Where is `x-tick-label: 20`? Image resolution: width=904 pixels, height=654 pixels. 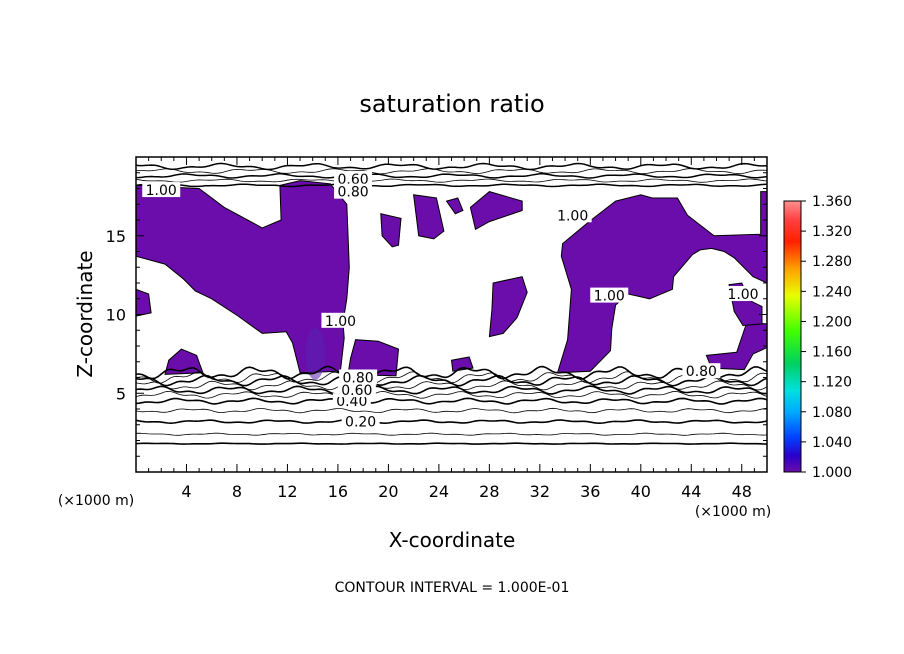
x-tick-label: 20 is located at coordinates (388, 491).